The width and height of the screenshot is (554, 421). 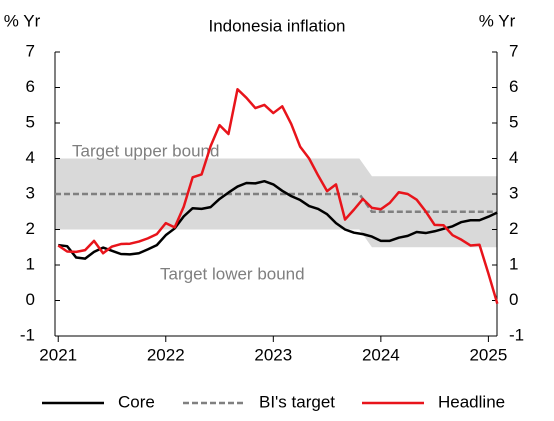 I want to click on legend-label: BI's target, so click(x=297, y=401).